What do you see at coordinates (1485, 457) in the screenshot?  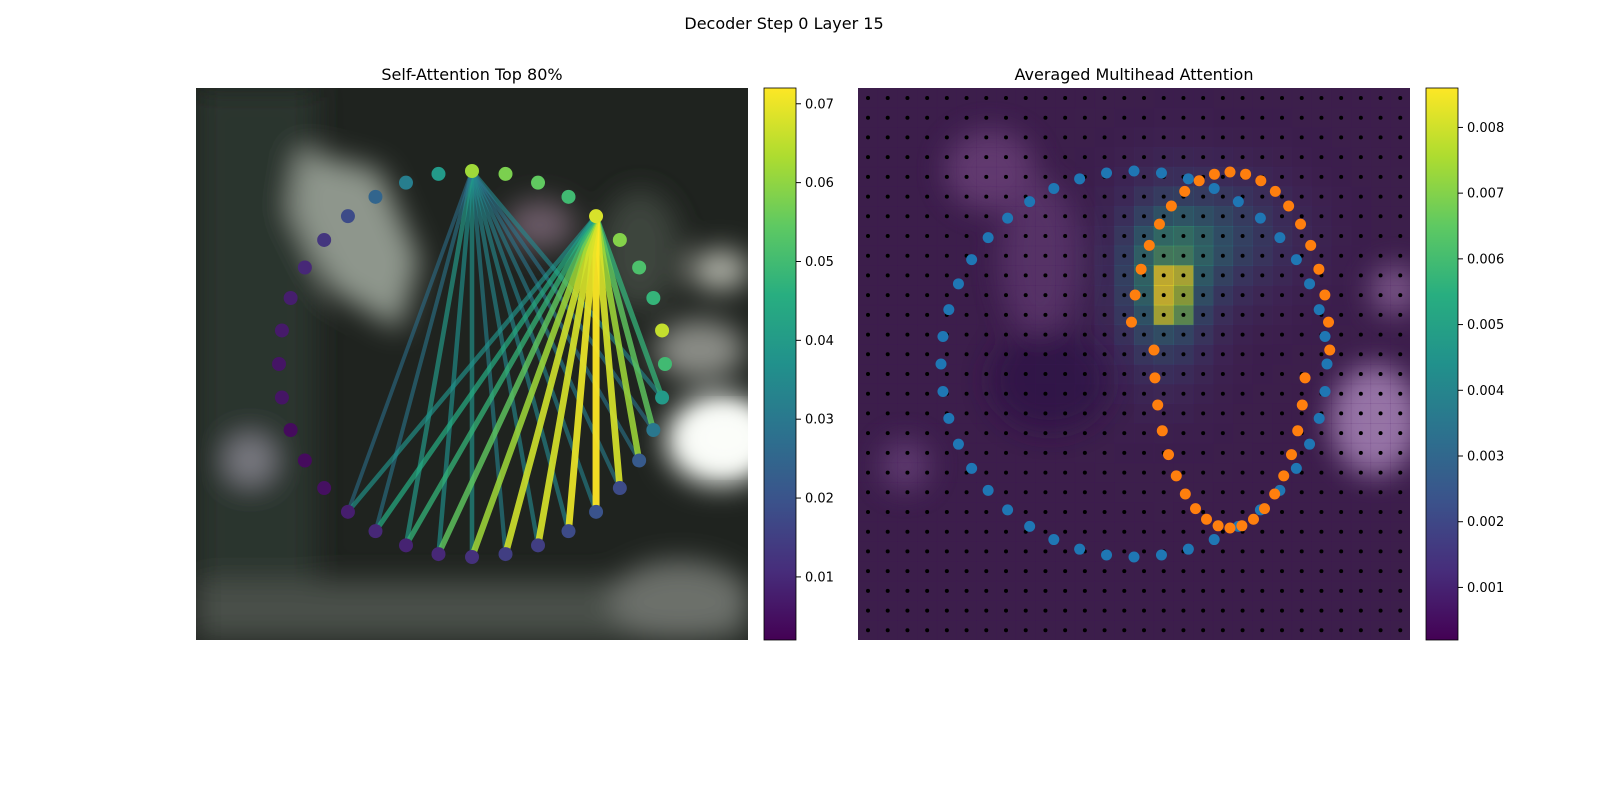 I see `colorbar-tick-label: 0.003` at bounding box center [1485, 457].